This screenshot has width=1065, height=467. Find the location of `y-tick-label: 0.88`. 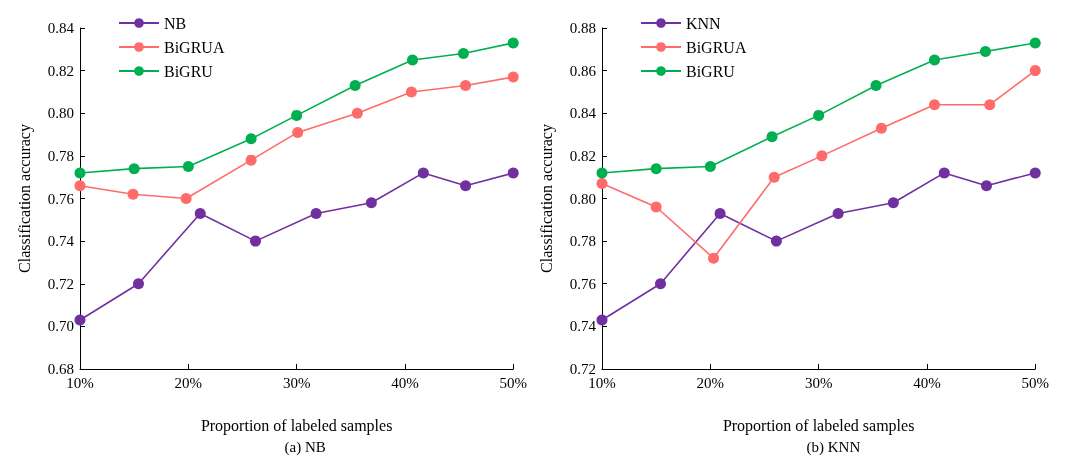

y-tick-label: 0.88 is located at coordinates (582, 28).